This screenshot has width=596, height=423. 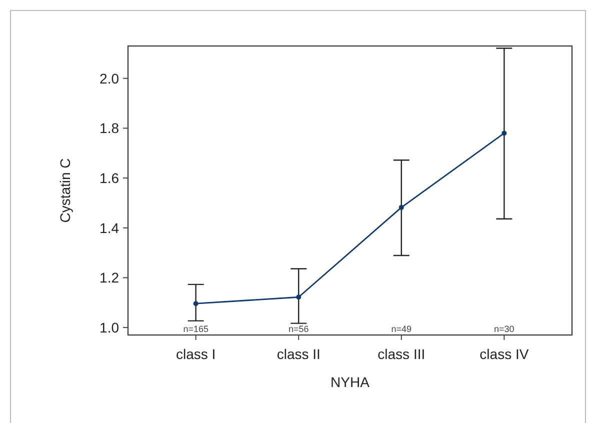 What do you see at coordinates (110, 327) in the screenshot?
I see `y-tick-label: 1.0` at bounding box center [110, 327].